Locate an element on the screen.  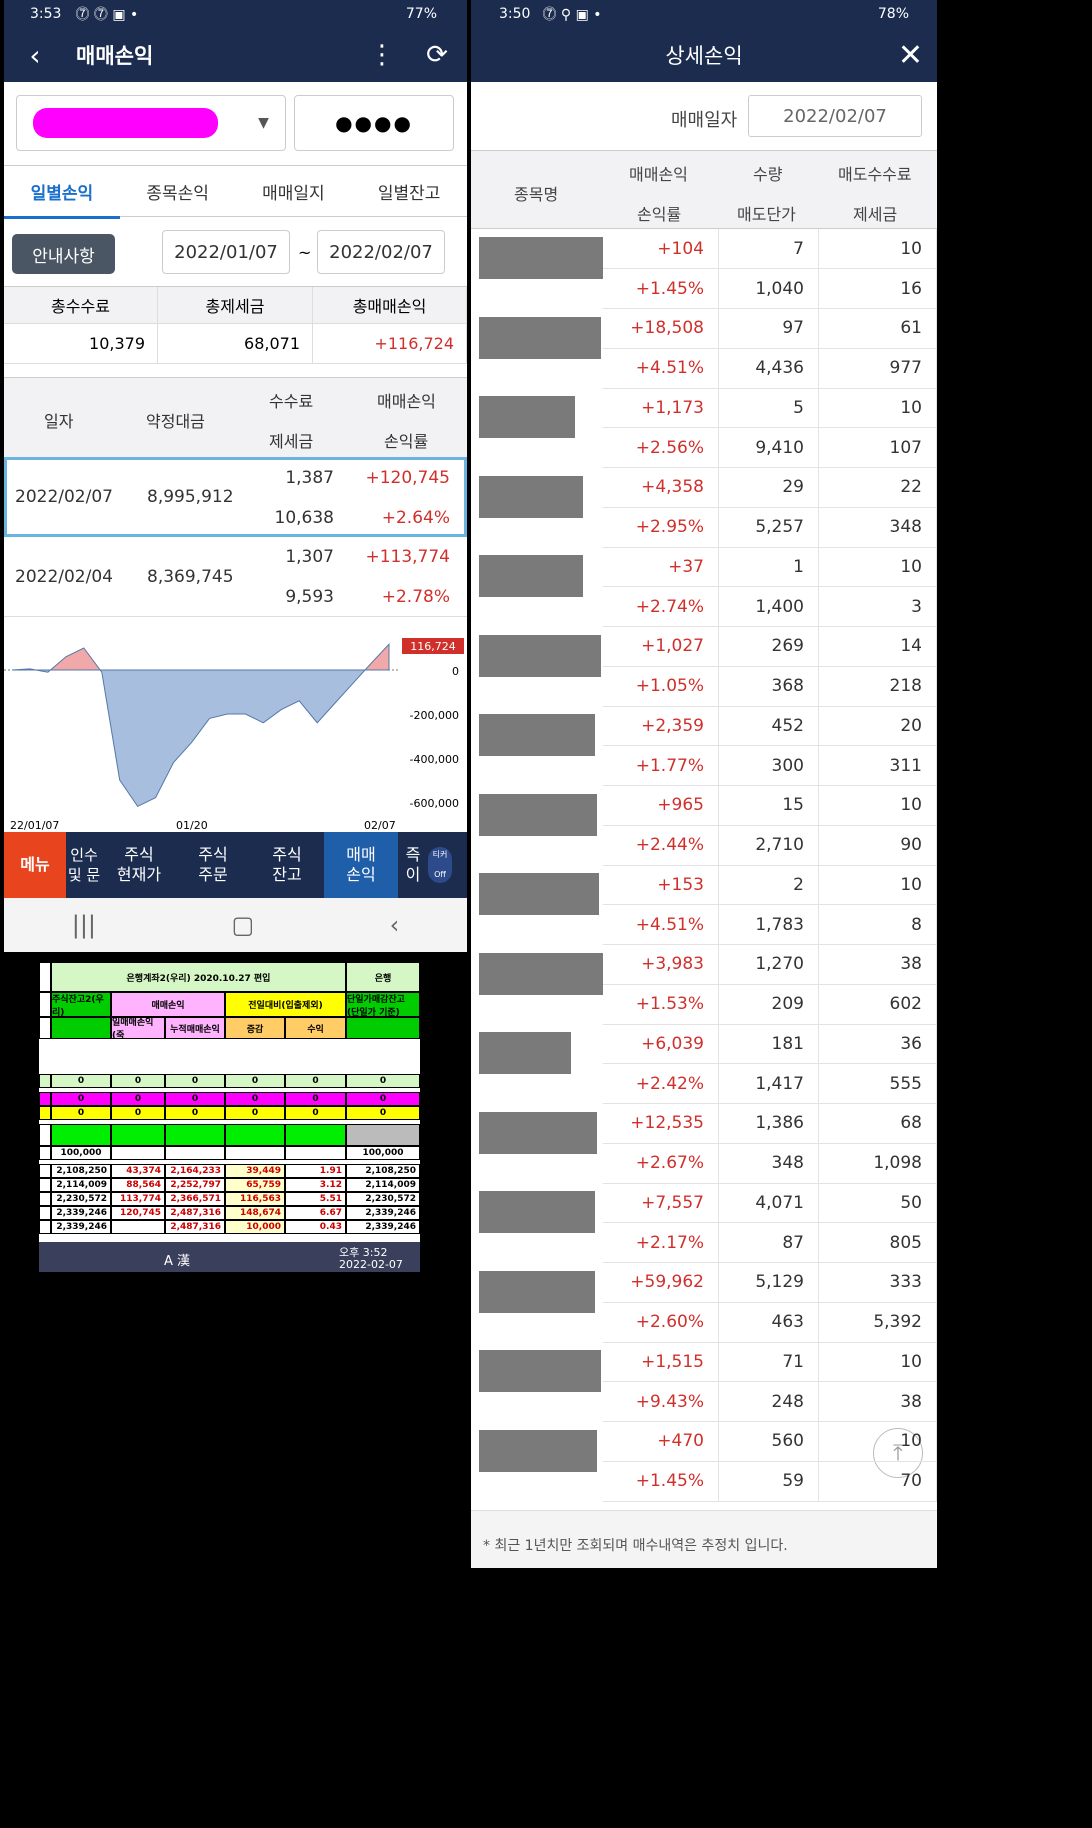
date-to-field: 2022/02/07 is located at coordinates (381, 252).